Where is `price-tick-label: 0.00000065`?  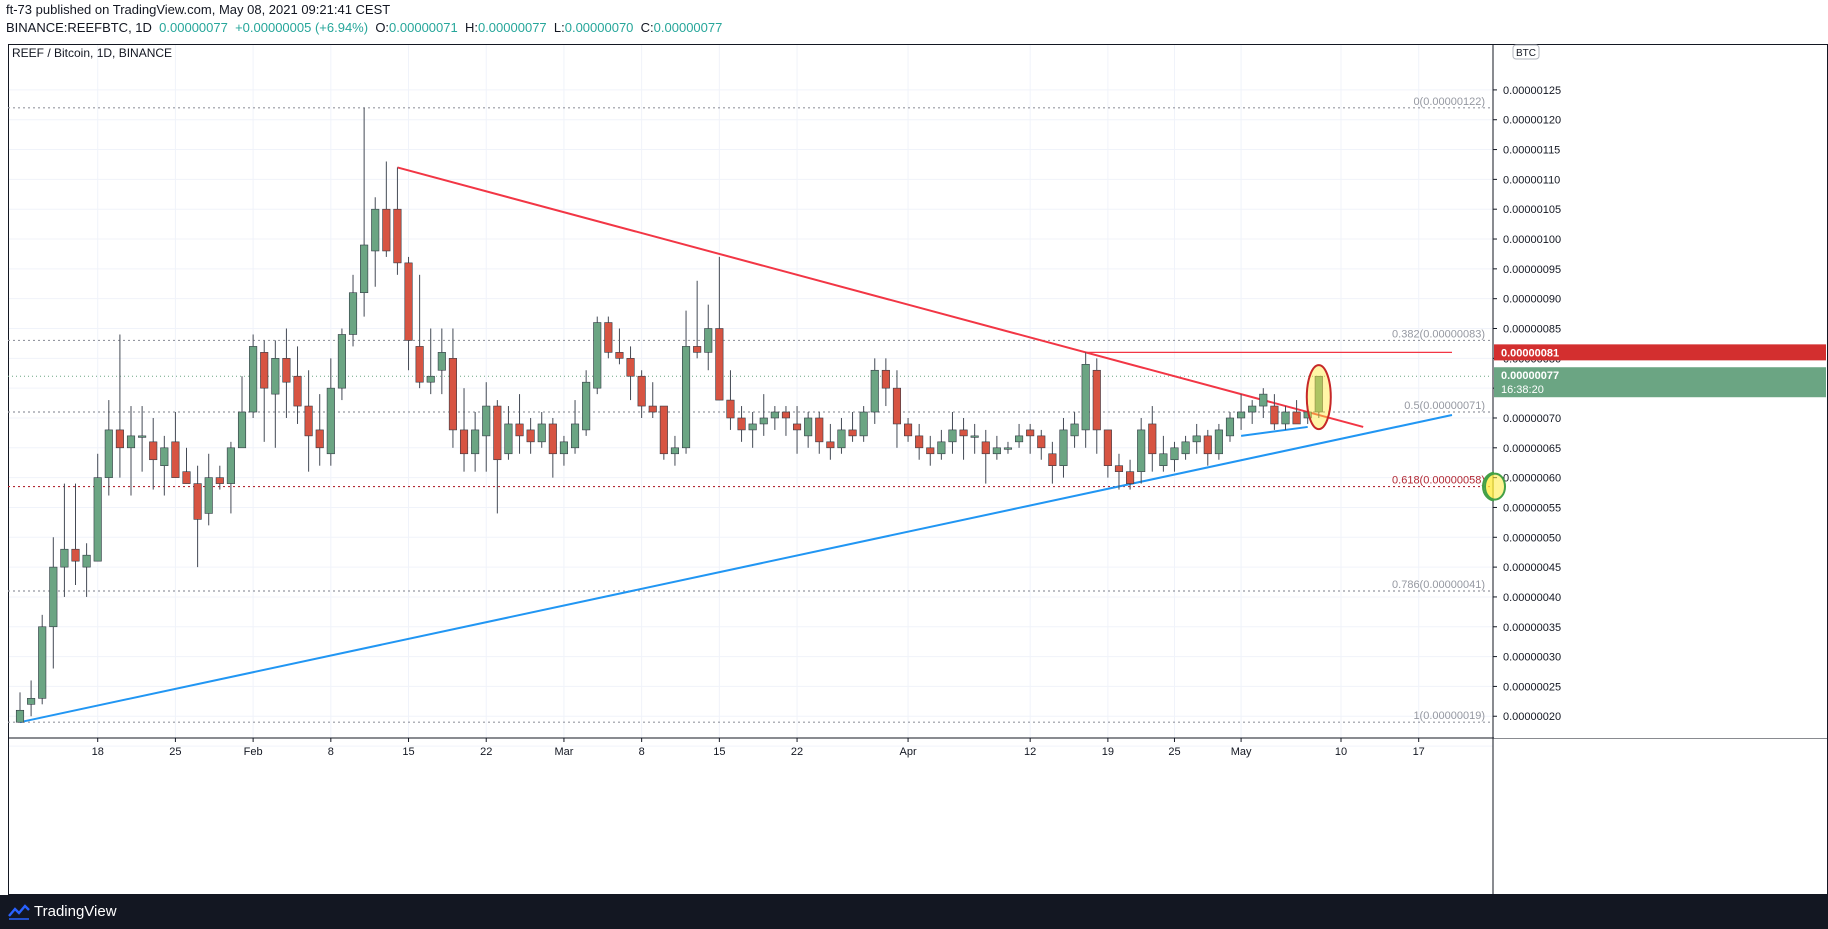
price-tick-label: 0.00000065 is located at coordinates (1532, 449).